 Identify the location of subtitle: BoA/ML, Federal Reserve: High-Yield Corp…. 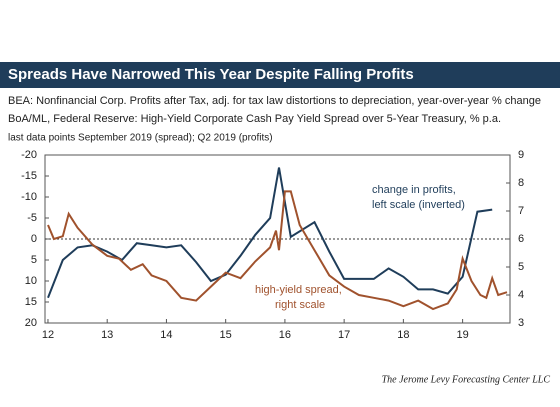
(254, 119).